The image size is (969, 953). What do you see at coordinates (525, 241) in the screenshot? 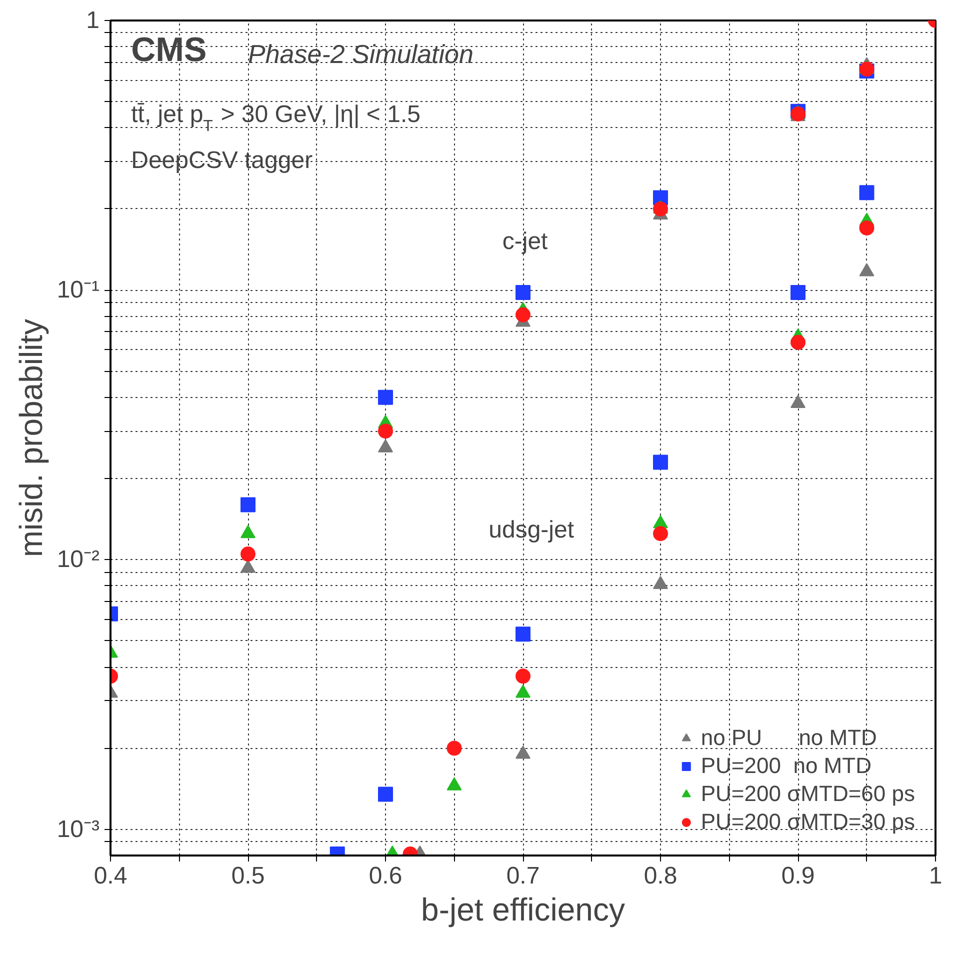
I see `annotation: c-jet` at bounding box center [525, 241].